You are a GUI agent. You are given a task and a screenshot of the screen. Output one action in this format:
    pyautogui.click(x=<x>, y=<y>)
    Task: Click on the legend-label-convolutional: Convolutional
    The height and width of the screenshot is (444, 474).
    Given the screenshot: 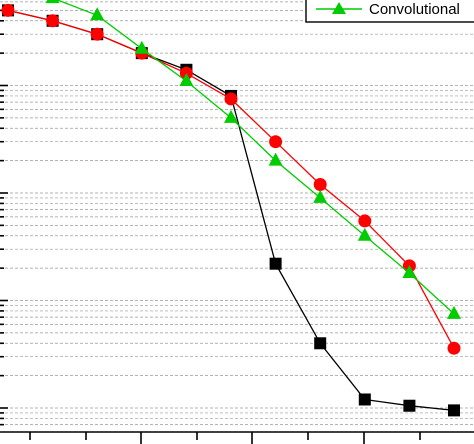 What is the action you would take?
    pyautogui.click(x=414, y=9)
    